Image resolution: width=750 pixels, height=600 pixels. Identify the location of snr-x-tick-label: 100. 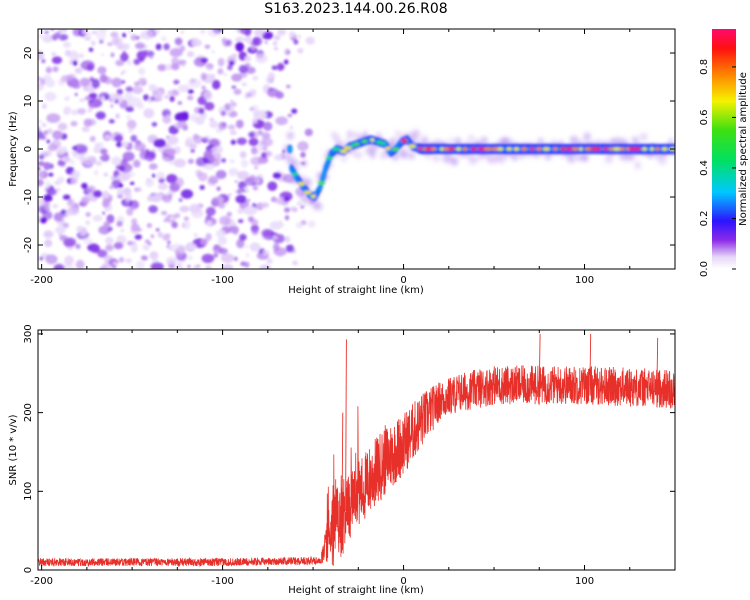
(584, 581).